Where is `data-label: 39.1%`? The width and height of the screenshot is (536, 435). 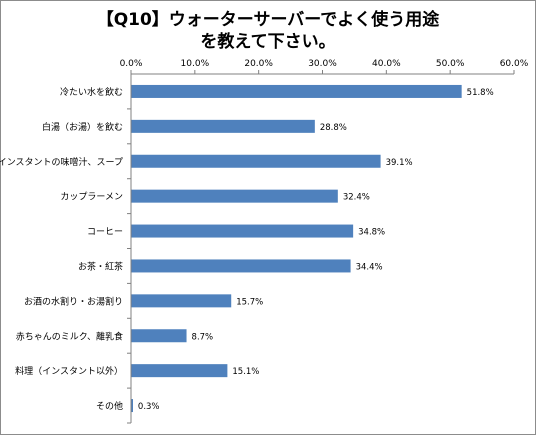 data-label: 39.1% is located at coordinates (399, 163).